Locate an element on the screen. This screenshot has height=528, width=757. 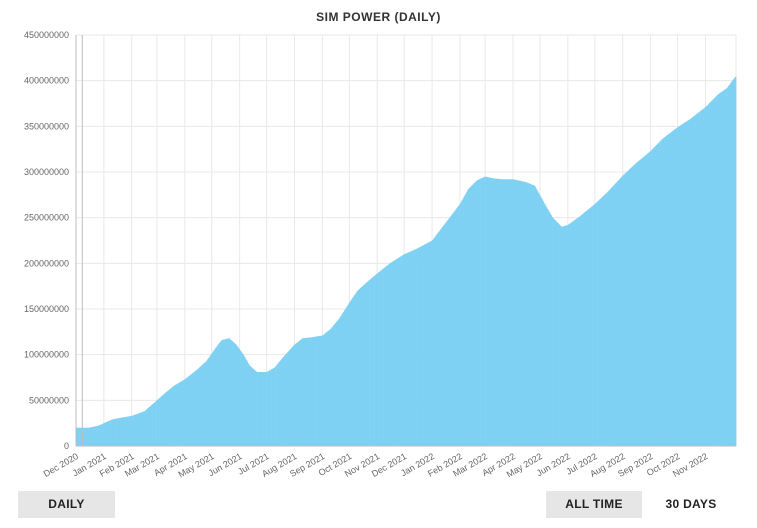
daily-button: DAILY is located at coordinates (66, 504).